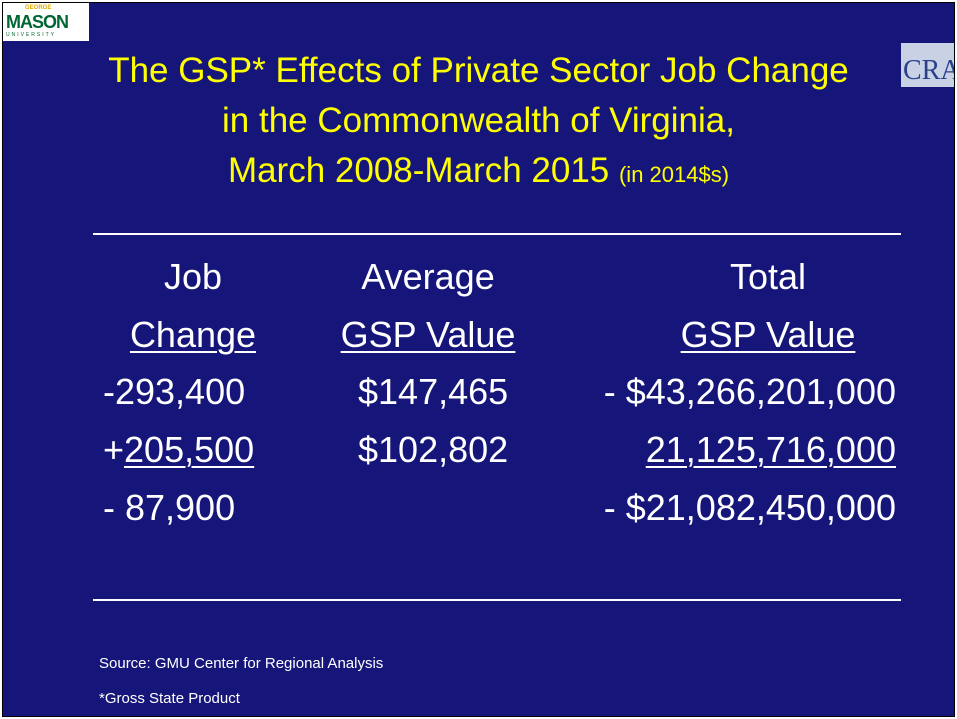 The width and height of the screenshot is (957, 719). Describe the element at coordinates (433, 391) in the screenshot. I see `table-cell: $147,465` at that location.